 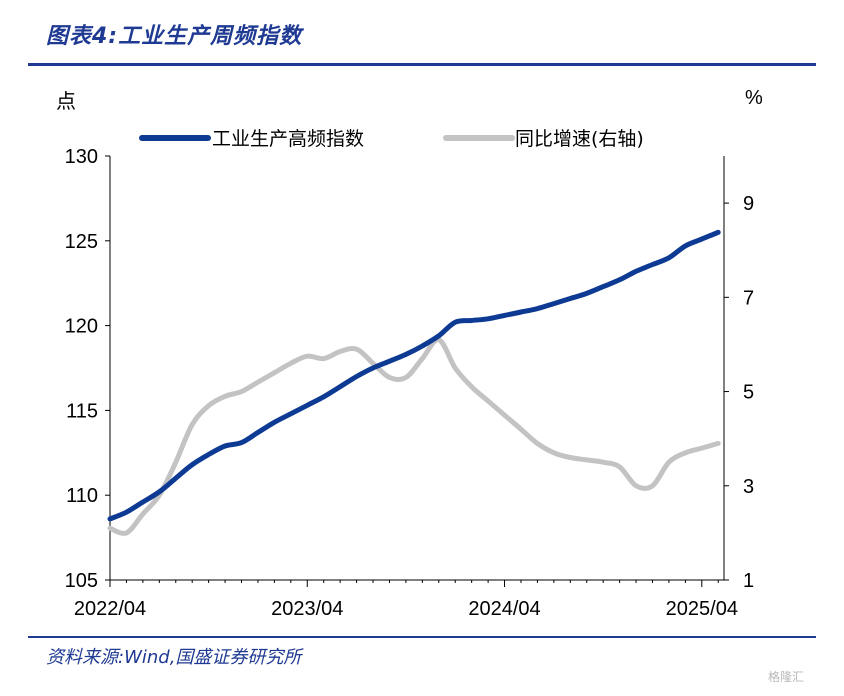 I want to click on x-axis-tick-label: 2024/04, so click(x=504, y=609).